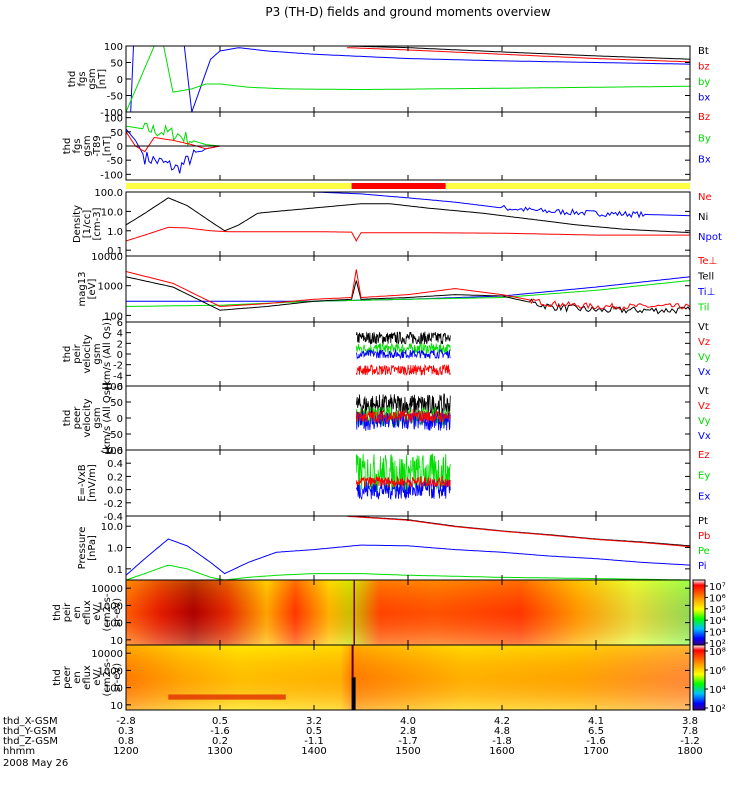 This screenshot has height=800, width=750. I want to click on orbit-value: 0.5, so click(314, 731).